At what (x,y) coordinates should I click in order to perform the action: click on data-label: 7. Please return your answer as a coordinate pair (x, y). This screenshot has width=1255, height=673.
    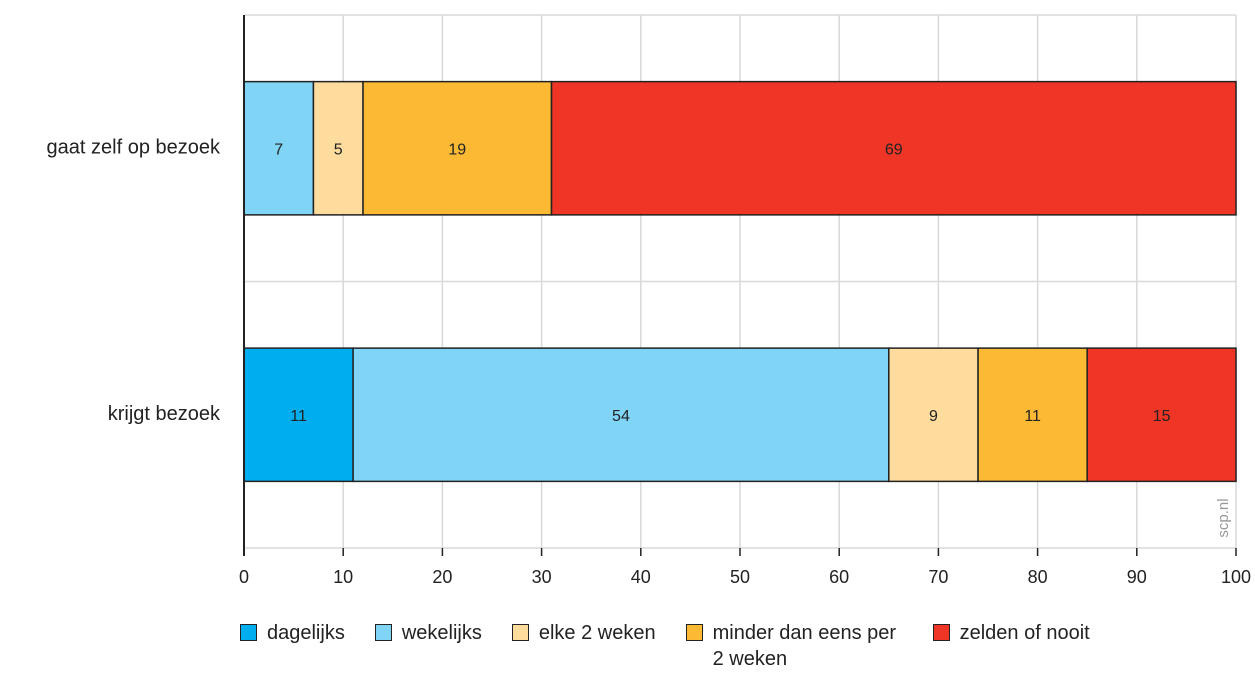
    Looking at the image, I should click on (278, 149).